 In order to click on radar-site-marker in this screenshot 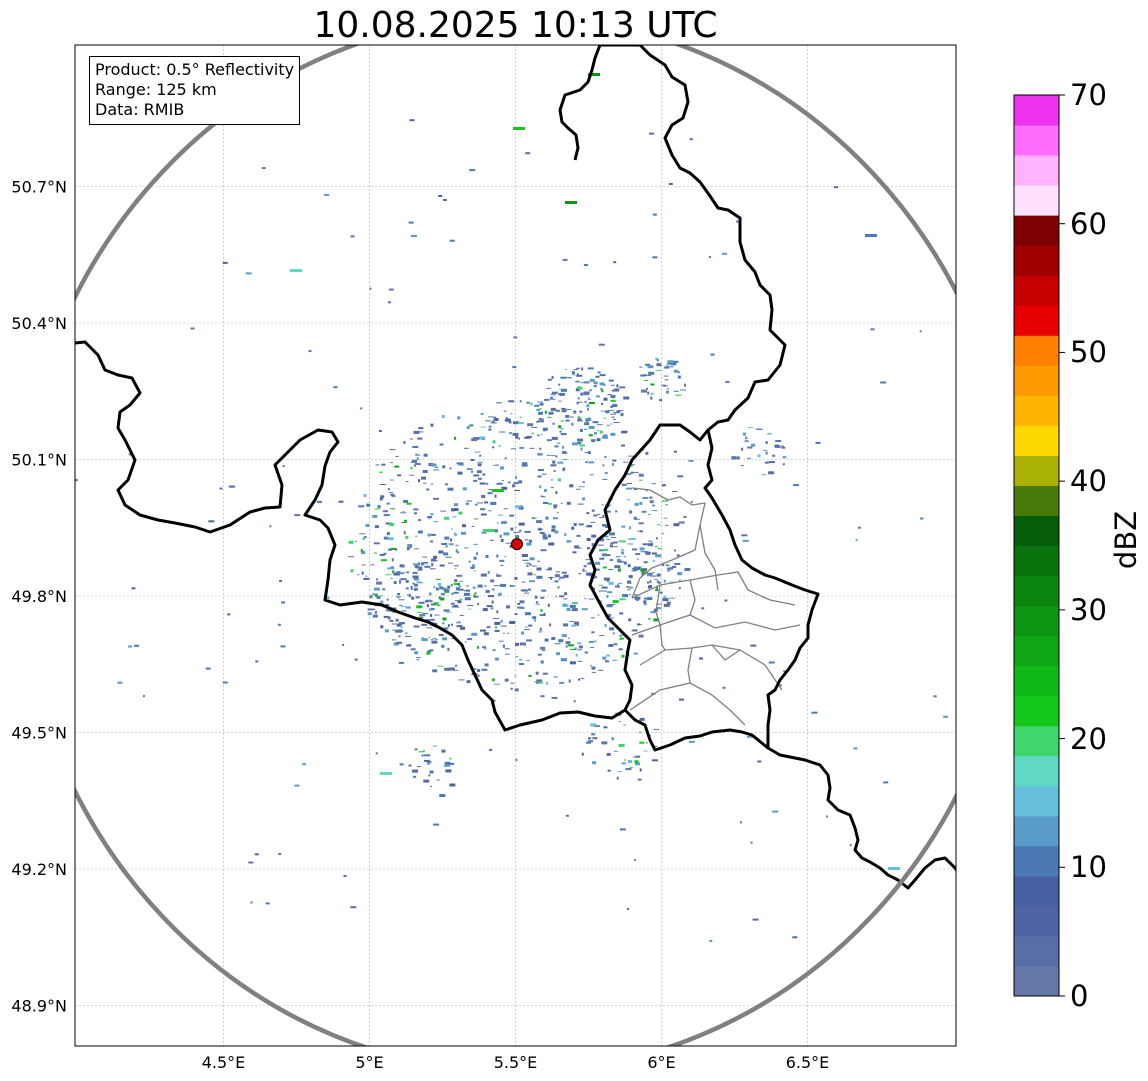, I will do `click(516, 544)`.